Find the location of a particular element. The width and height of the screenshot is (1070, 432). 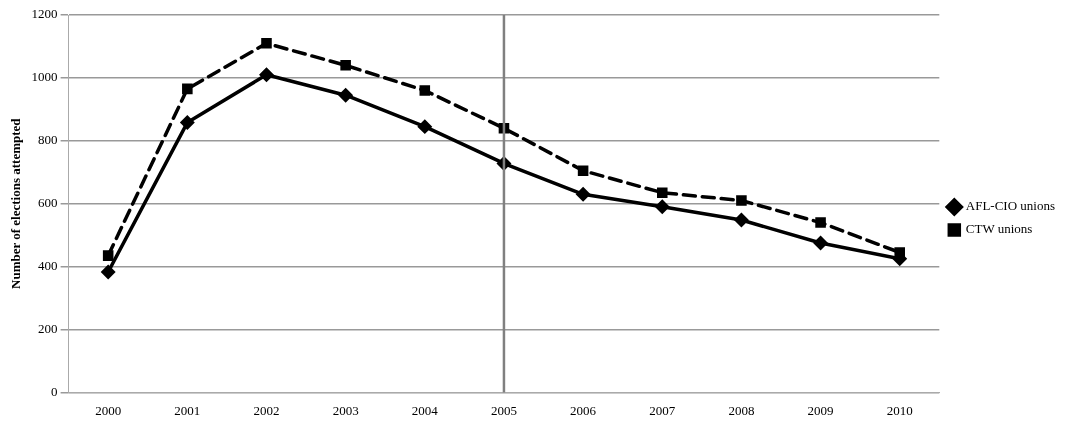

y-tick-label: 1200 is located at coordinates (44, 14).